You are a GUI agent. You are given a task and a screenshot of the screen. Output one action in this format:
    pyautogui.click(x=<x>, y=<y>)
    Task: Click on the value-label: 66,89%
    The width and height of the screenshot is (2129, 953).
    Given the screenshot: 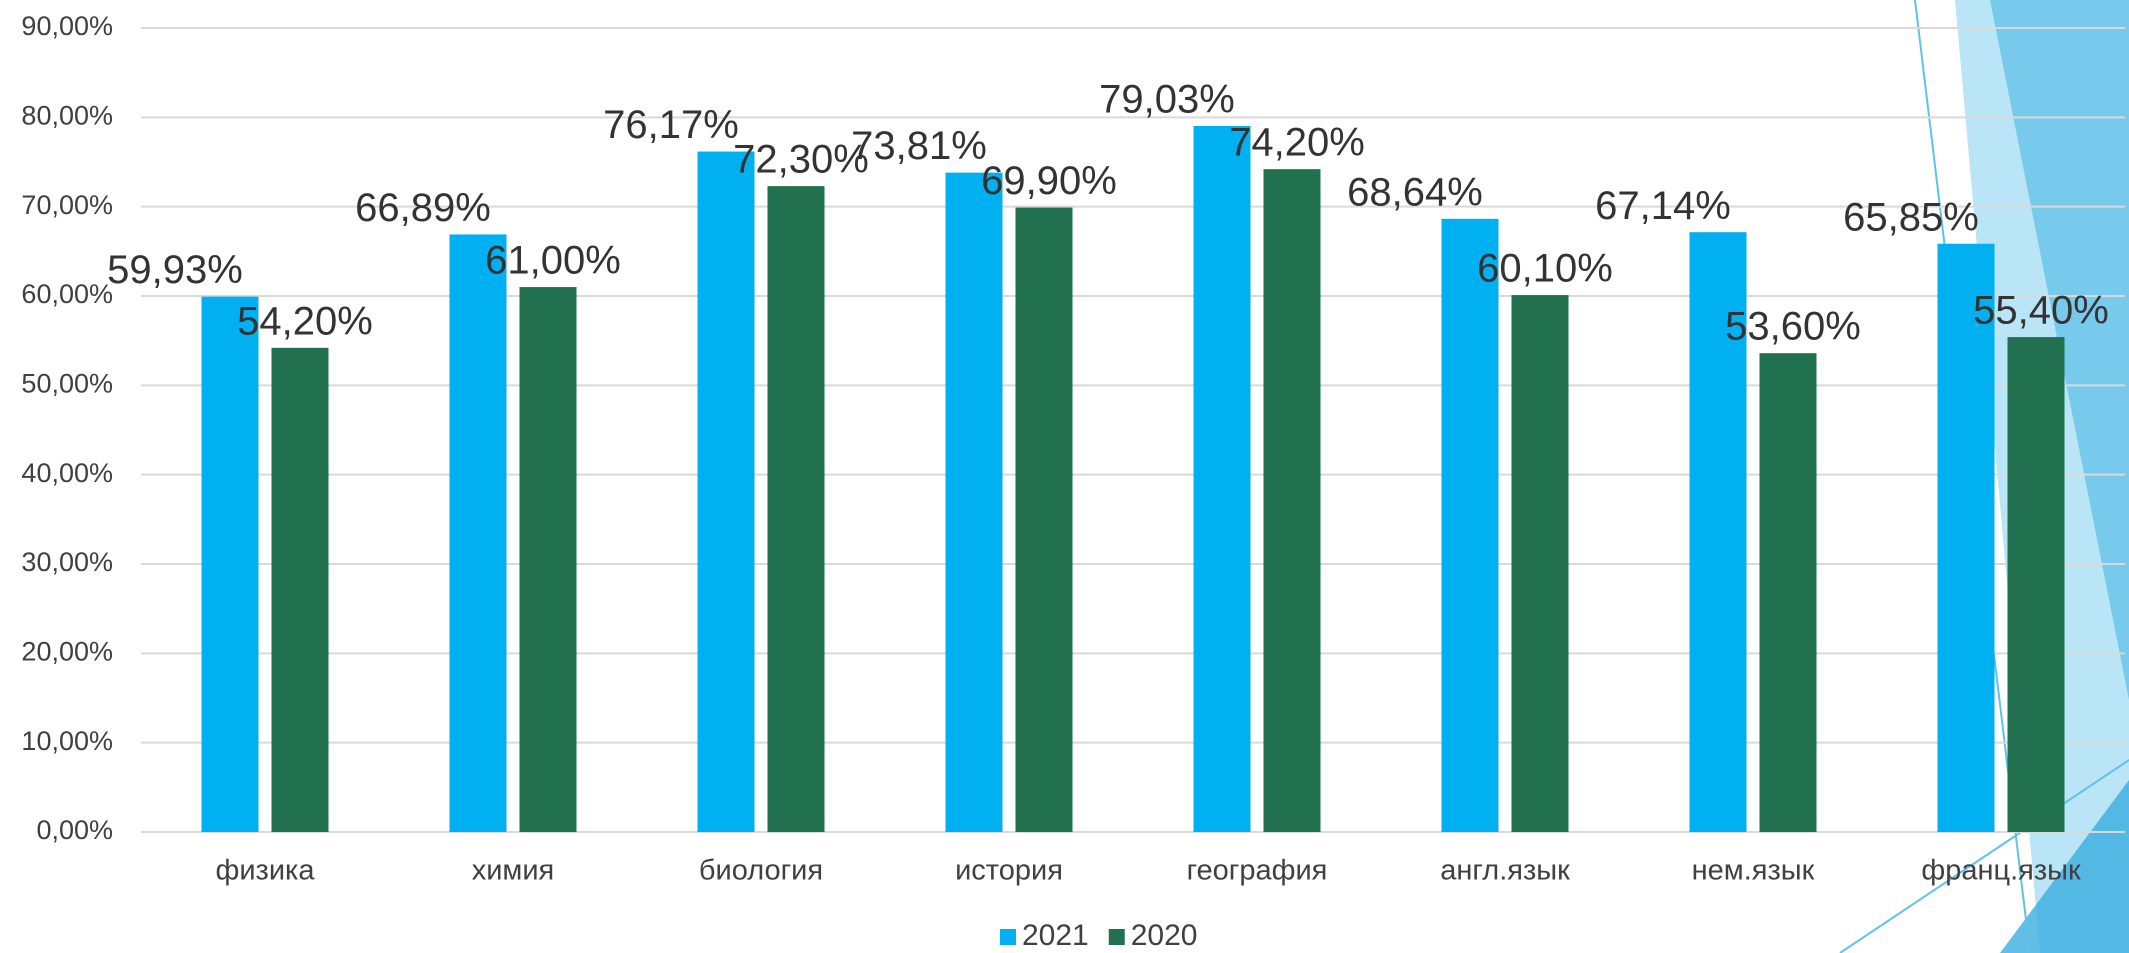 What is the action you would take?
    pyautogui.click(x=423, y=208)
    